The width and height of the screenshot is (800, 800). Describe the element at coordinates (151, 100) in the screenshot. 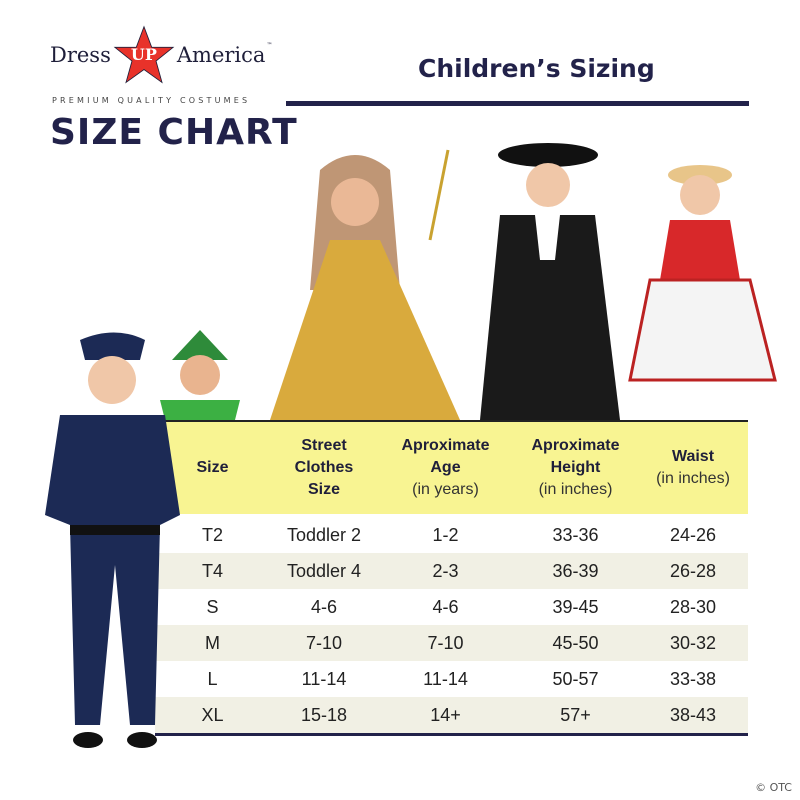

I see `tagline: PREMIUM QUALITY COSTUMES` at that location.